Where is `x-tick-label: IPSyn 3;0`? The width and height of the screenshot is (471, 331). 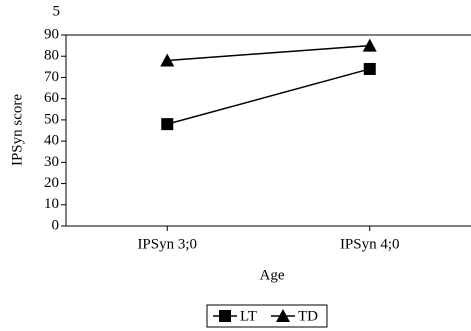 x-tick-label: IPSyn 3;0 is located at coordinates (167, 244).